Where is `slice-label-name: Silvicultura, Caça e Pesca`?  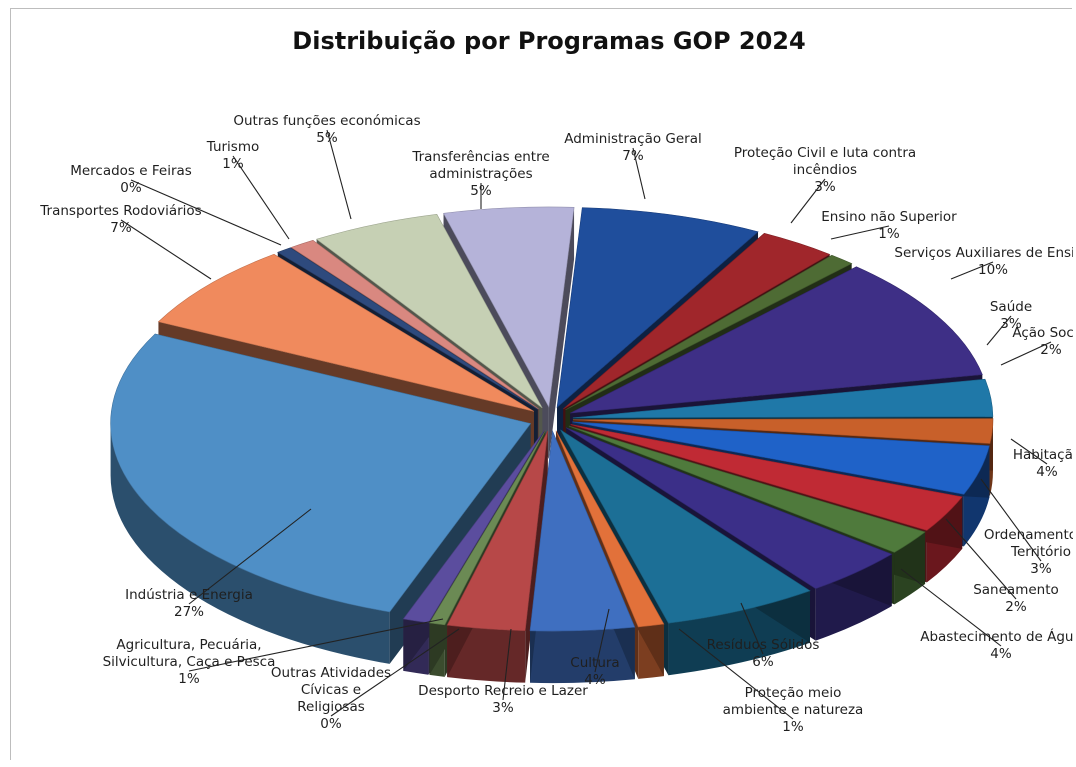 slice-label-name: Silvicultura, Caça e Pesca is located at coordinates (189, 662).